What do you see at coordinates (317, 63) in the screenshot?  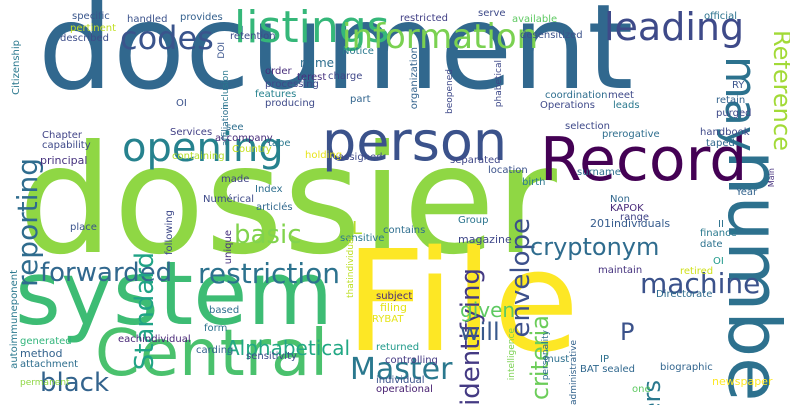 I see `word: name` at bounding box center [317, 63].